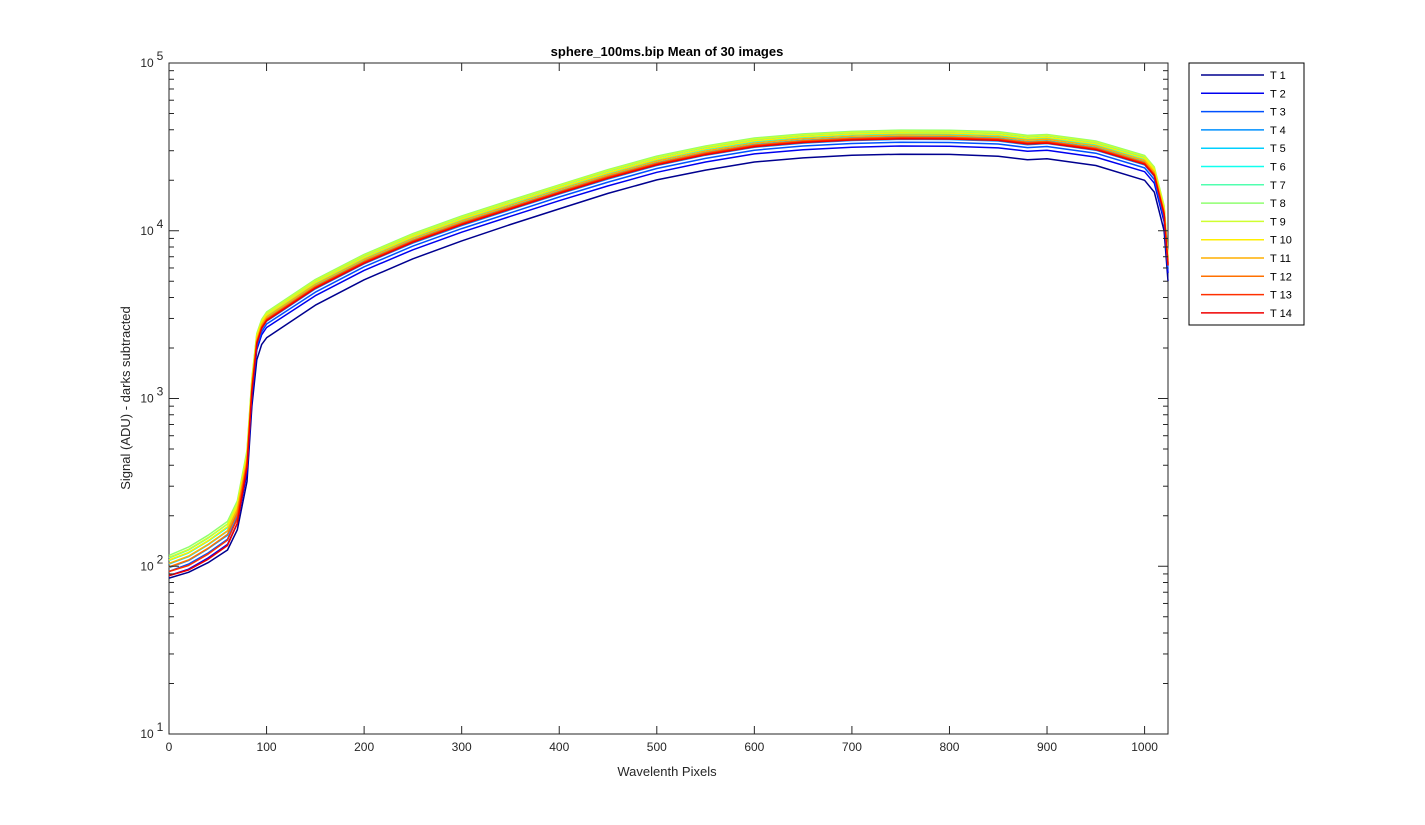 The image size is (1425, 825). What do you see at coordinates (1278, 94) in the screenshot?
I see `legend-label: T 2` at bounding box center [1278, 94].